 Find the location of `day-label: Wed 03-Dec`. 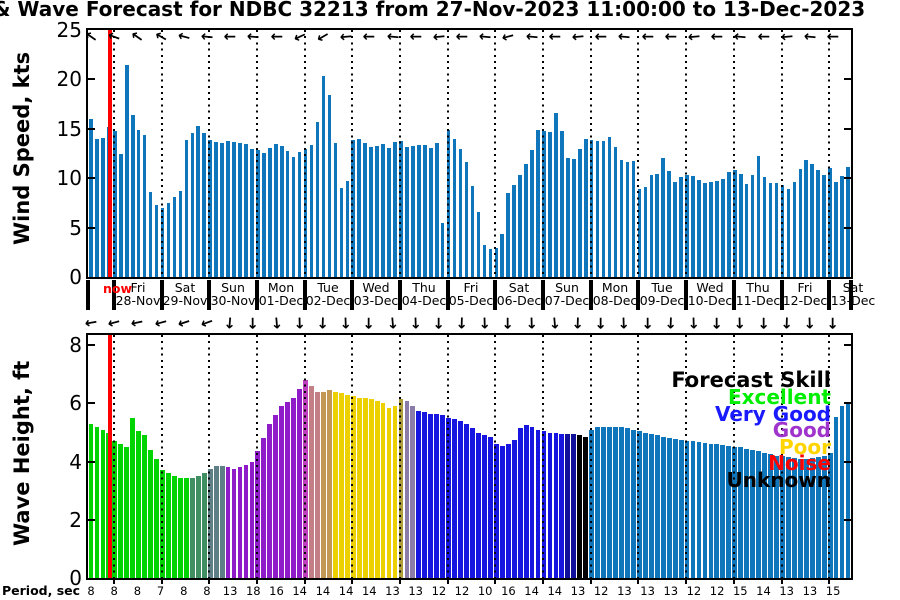

day-label: Wed 03-Dec is located at coordinates (376, 294).